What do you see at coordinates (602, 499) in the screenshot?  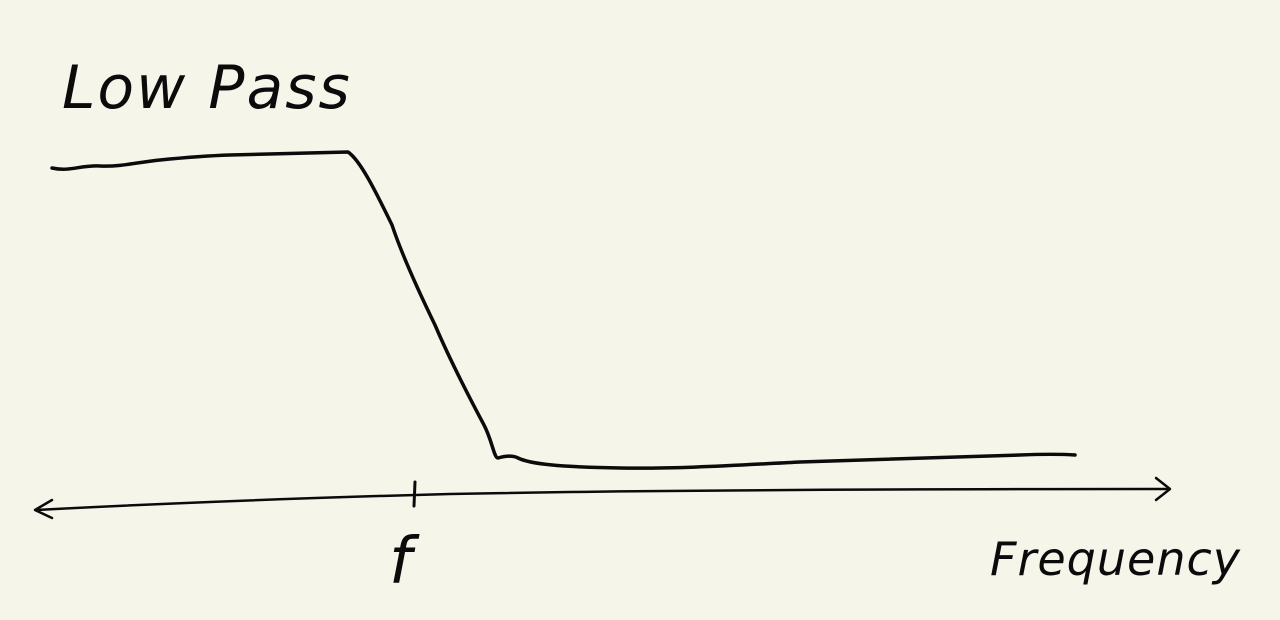 I see `frequency-axis` at bounding box center [602, 499].